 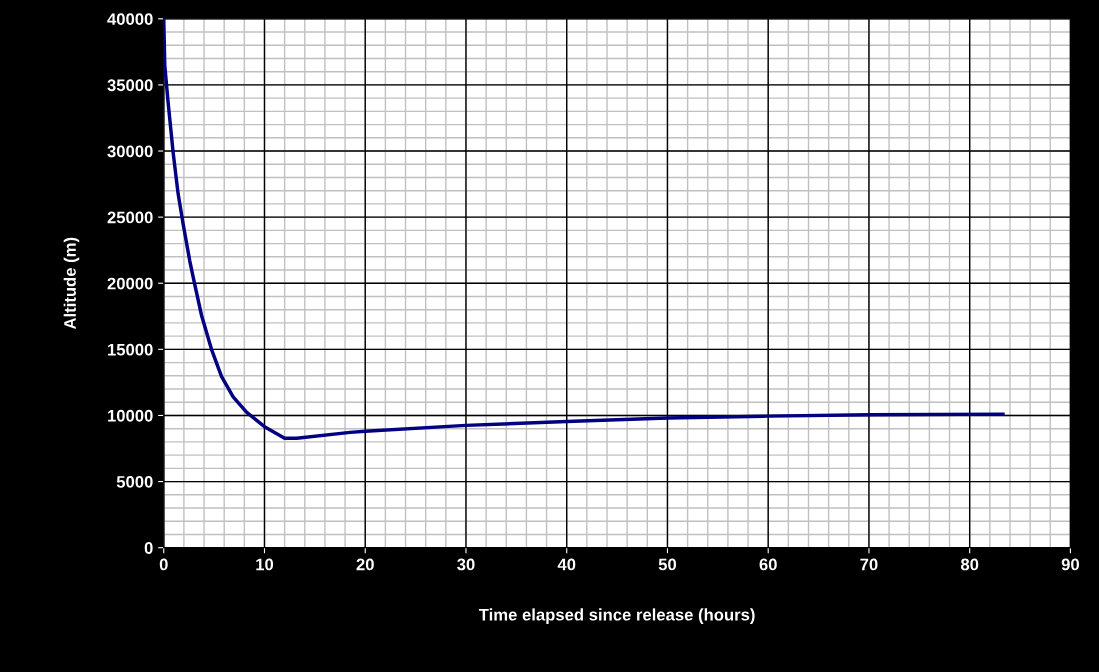 I want to click on x-tick-label: 20, so click(x=365, y=564).